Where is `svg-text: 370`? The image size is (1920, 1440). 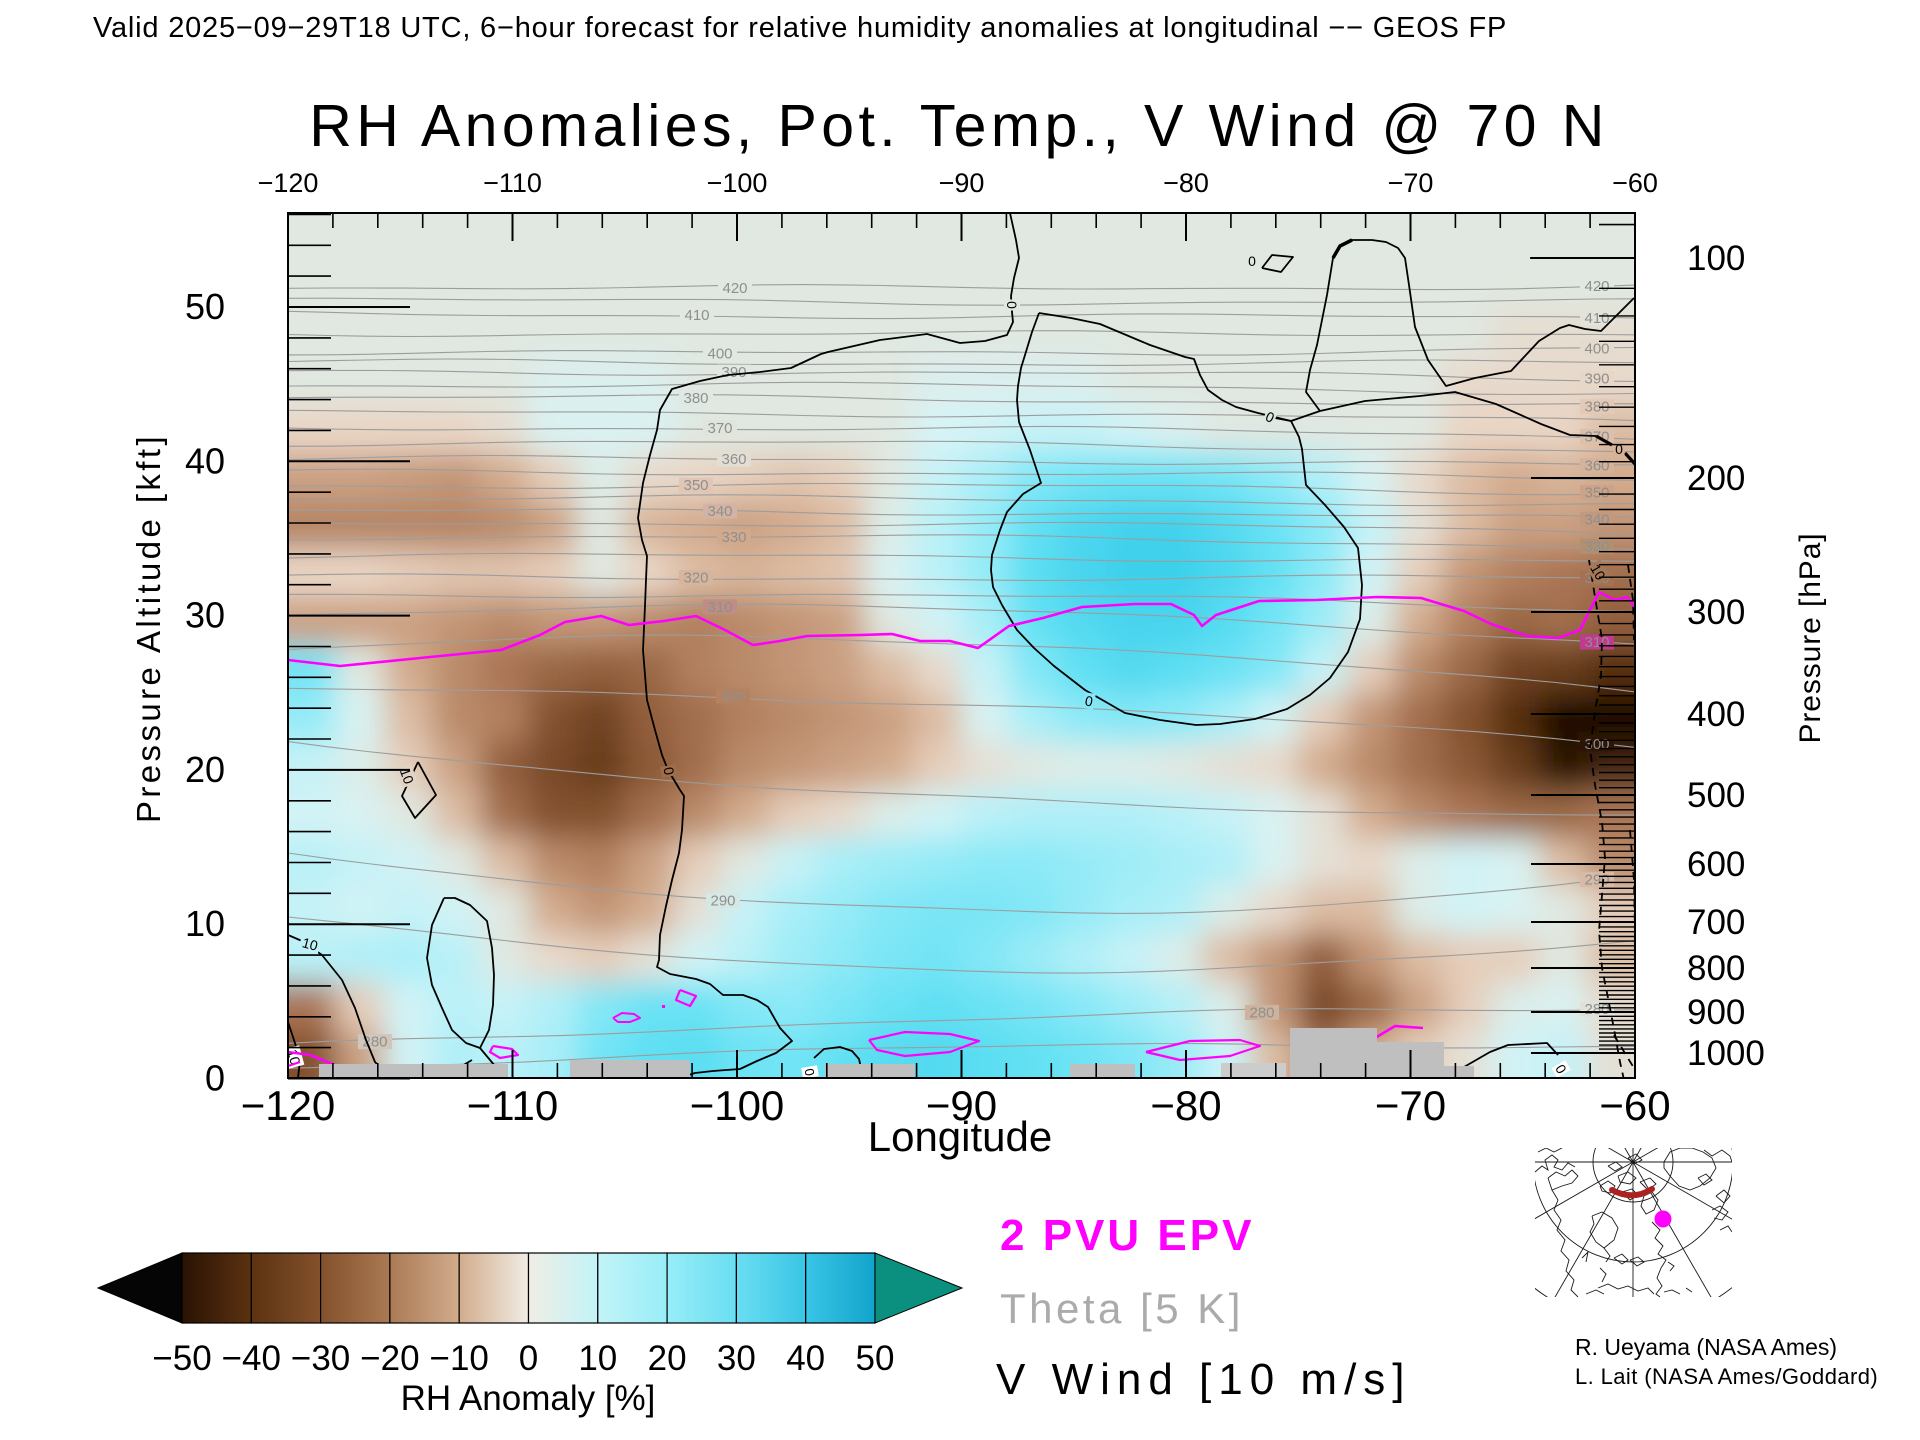 svg-text: 370 is located at coordinates (719, 428).